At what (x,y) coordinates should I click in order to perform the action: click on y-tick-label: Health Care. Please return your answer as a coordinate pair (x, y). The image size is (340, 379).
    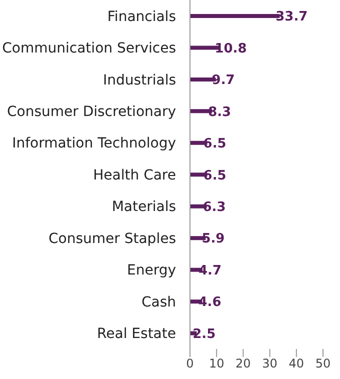
    Looking at the image, I should click on (134, 175).